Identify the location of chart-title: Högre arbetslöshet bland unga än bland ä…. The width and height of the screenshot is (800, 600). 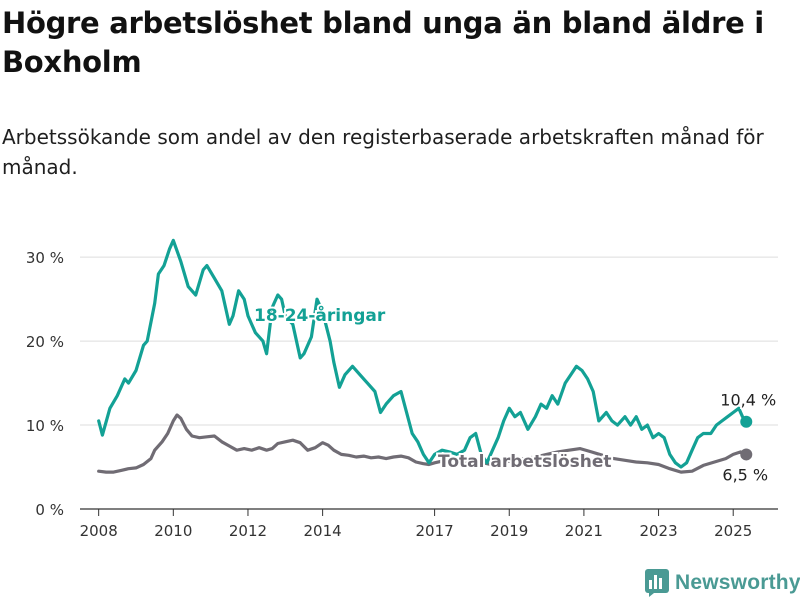
(383, 42).